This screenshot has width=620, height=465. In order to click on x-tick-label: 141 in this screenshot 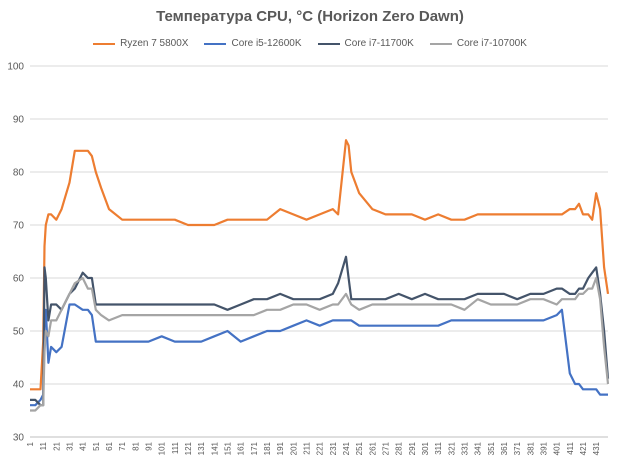, I will do `click(214, 448)`.